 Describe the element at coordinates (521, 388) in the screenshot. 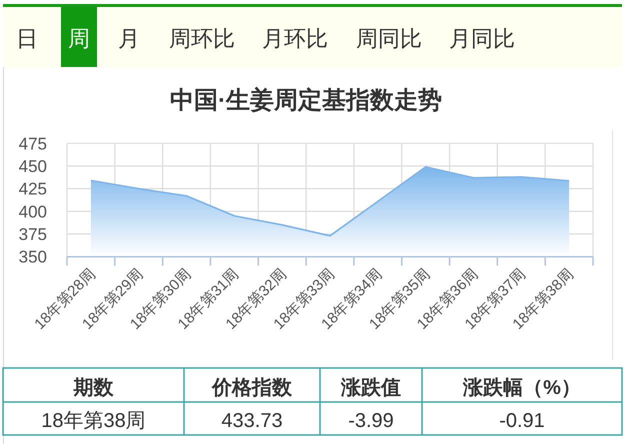

I see `text: 涨跌幅（%）` at that location.